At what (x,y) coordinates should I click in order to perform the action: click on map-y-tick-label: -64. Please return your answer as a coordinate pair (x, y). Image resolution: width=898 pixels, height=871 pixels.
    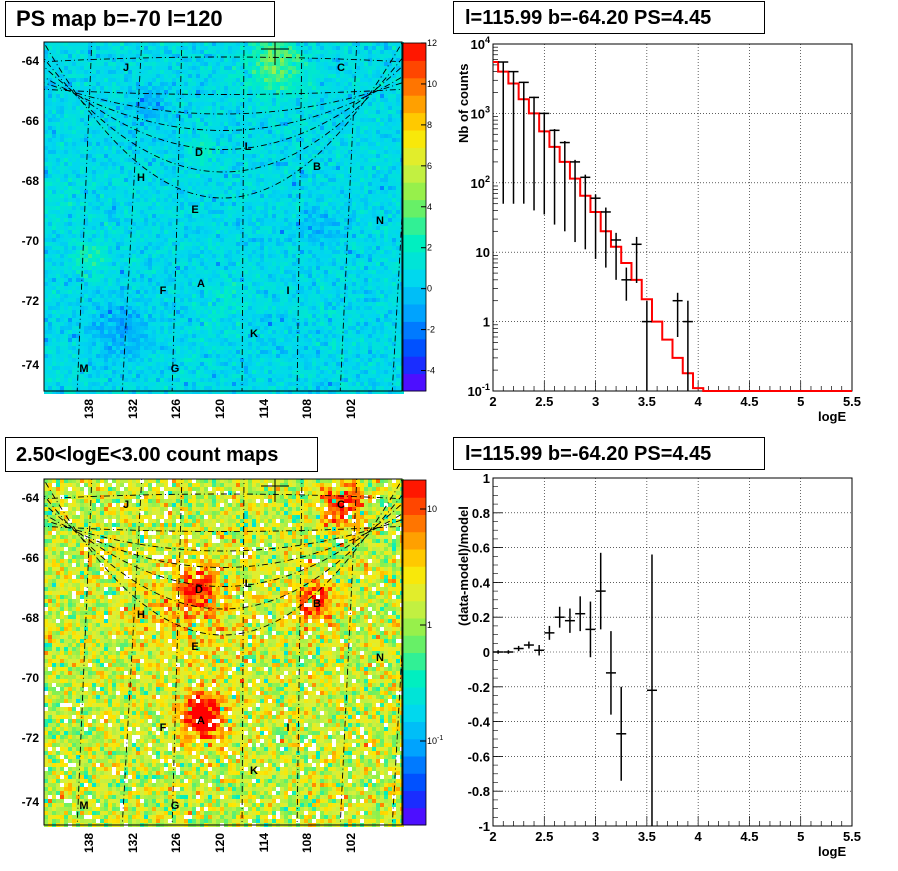
    Looking at the image, I should click on (31, 498).